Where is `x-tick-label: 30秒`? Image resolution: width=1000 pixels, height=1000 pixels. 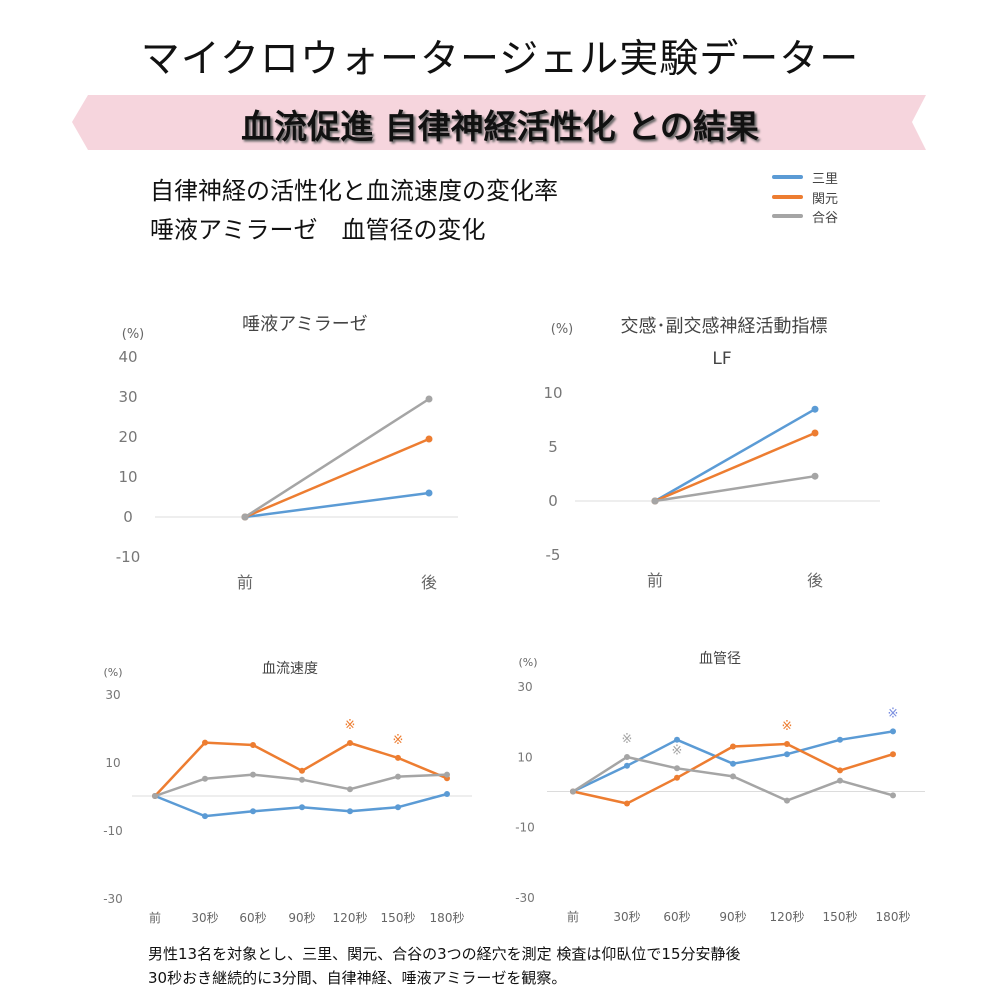
x-tick-label: 30秒 is located at coordinates (626, 917).